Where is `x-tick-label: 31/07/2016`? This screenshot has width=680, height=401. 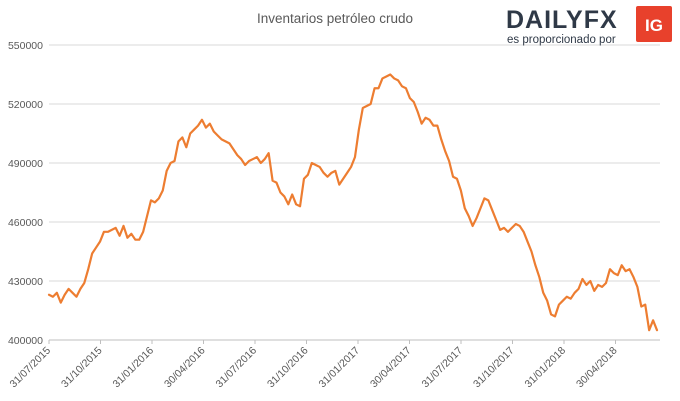 x-tick-label: 31/07/2016 is located at coordinates (236, 368).